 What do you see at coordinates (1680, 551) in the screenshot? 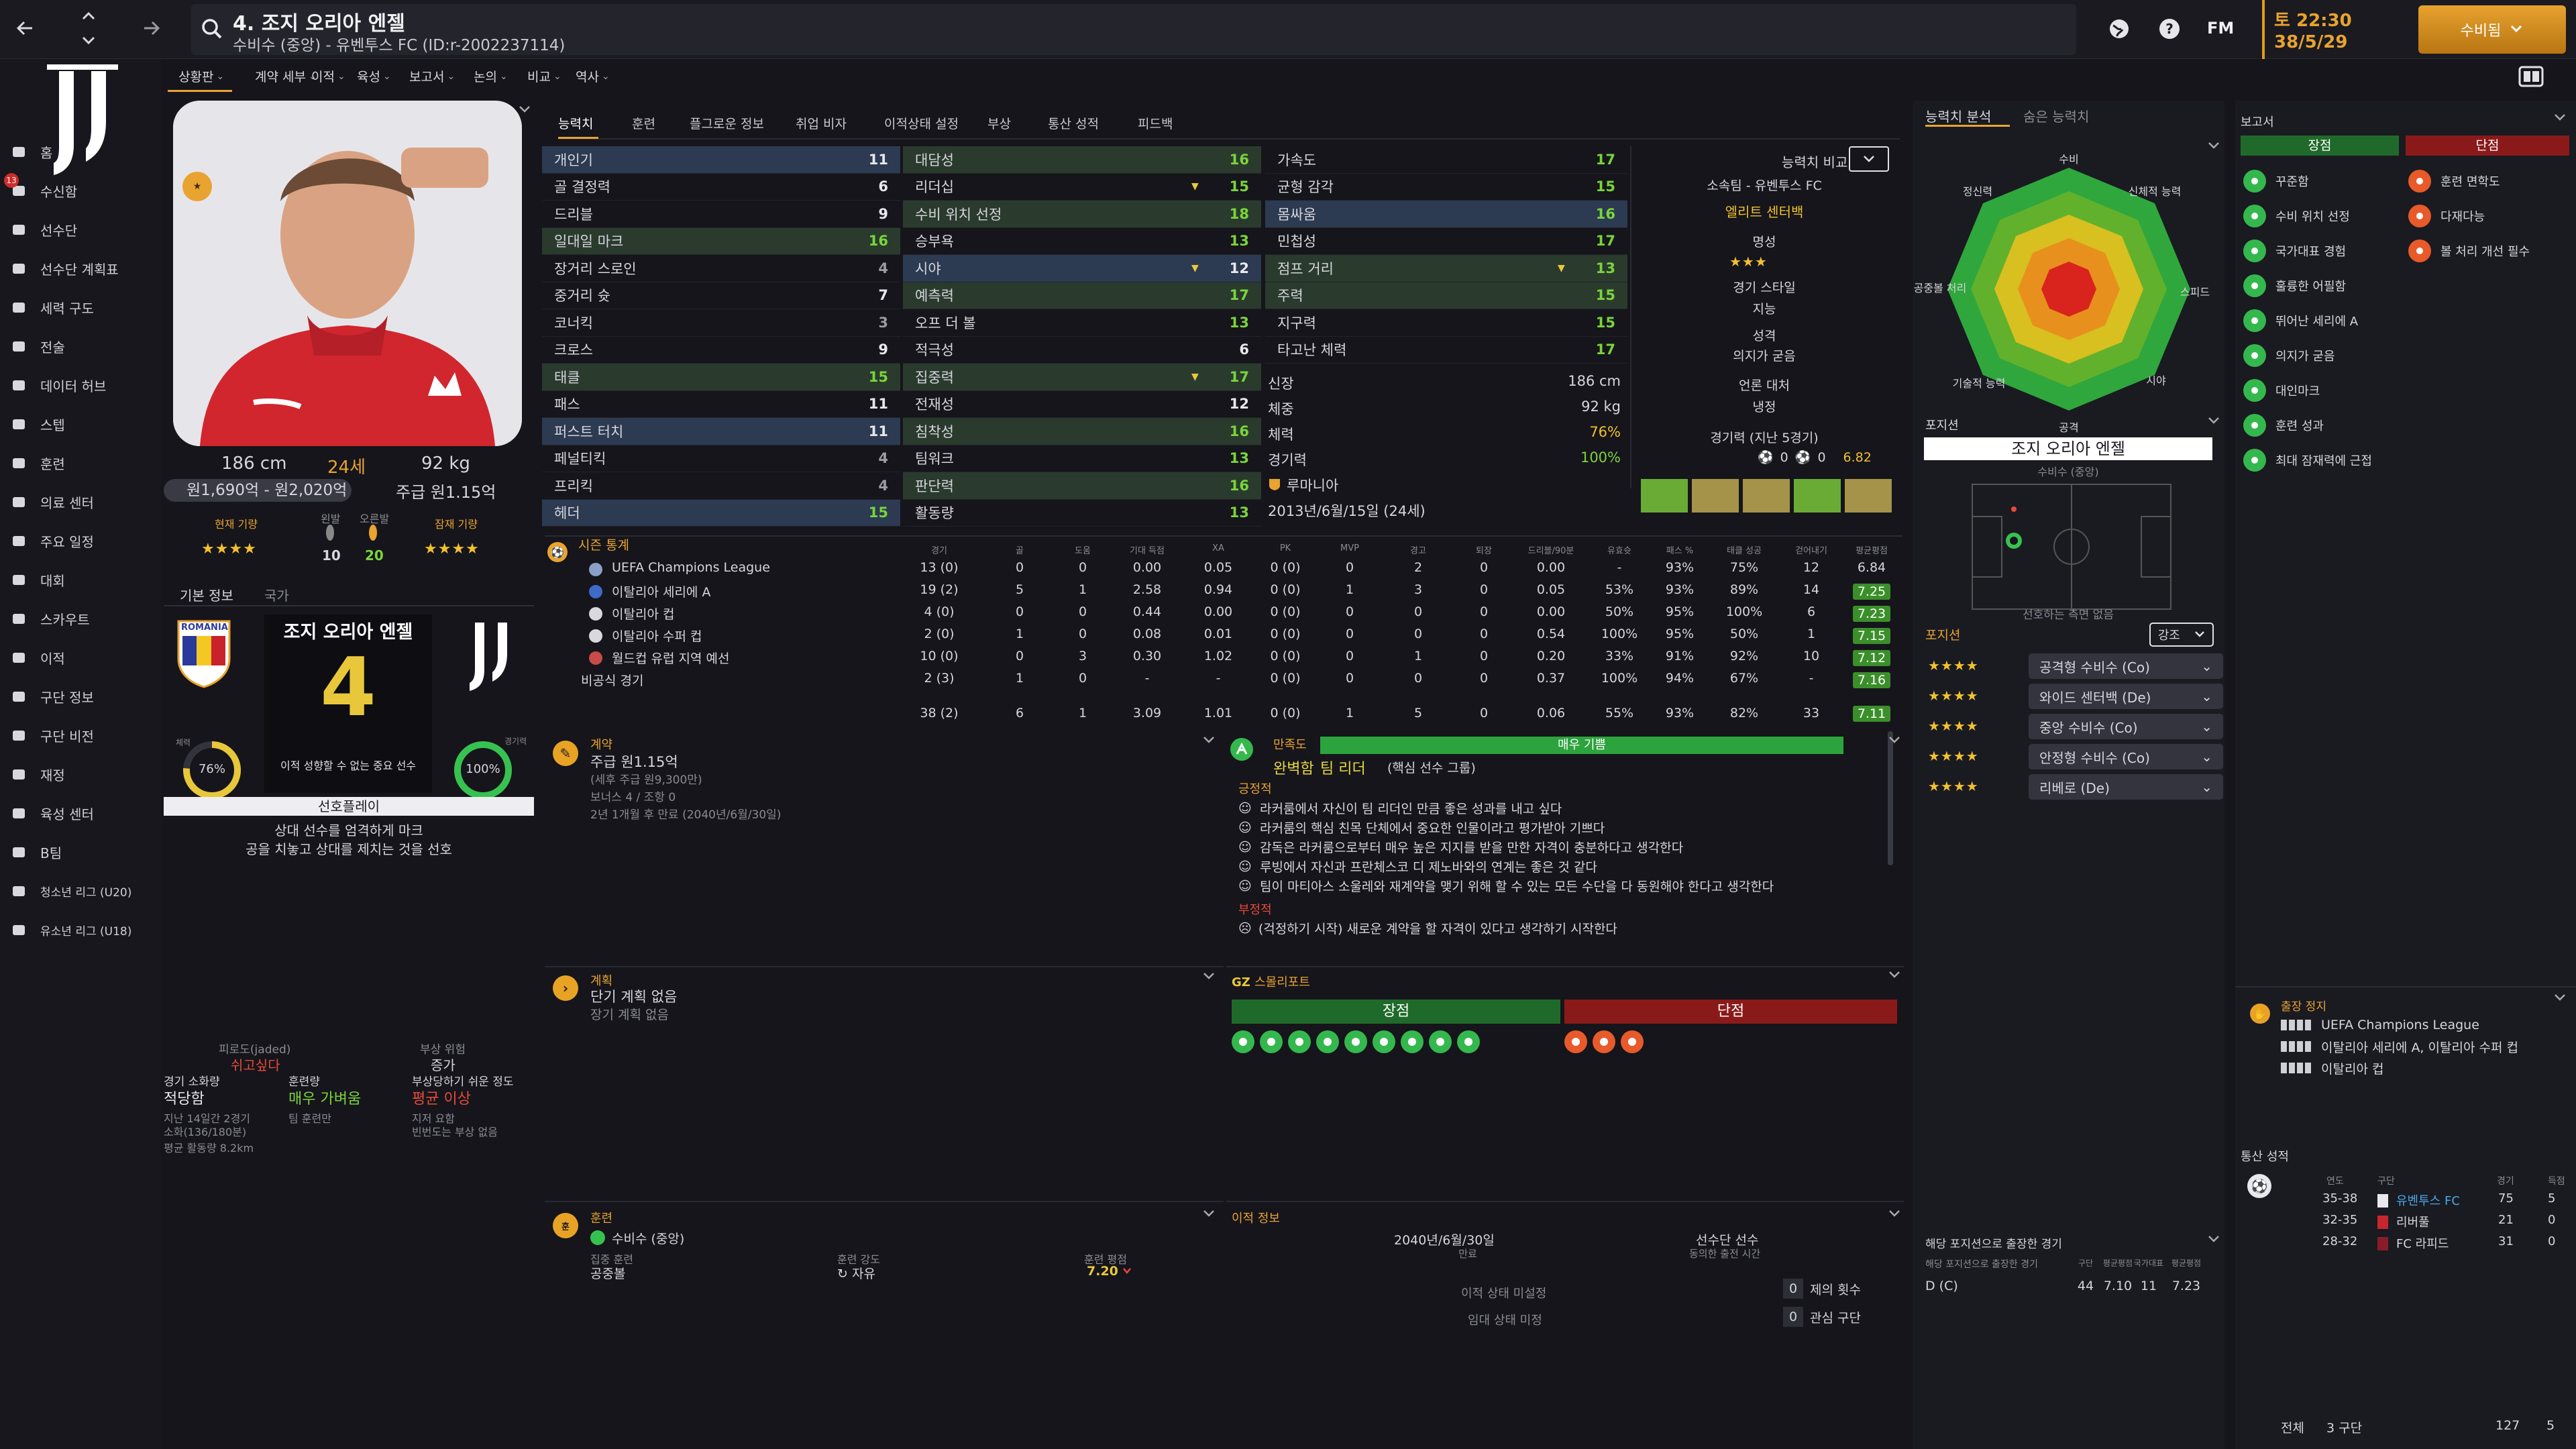
I see `stats-header: 패스 %` at bounding box center [1680, 551].